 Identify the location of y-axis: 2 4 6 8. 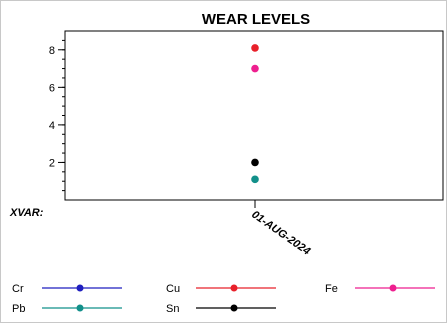
(57, 115).